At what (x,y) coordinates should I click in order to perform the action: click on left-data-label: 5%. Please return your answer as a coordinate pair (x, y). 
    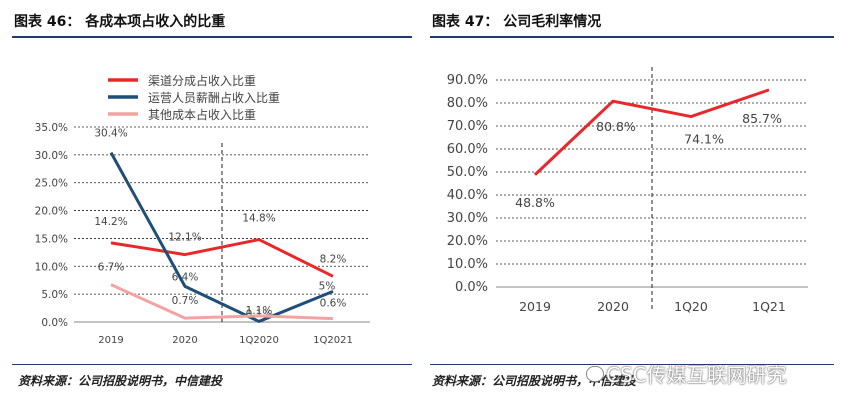
    Looking at the image, I should click on (327, 286).